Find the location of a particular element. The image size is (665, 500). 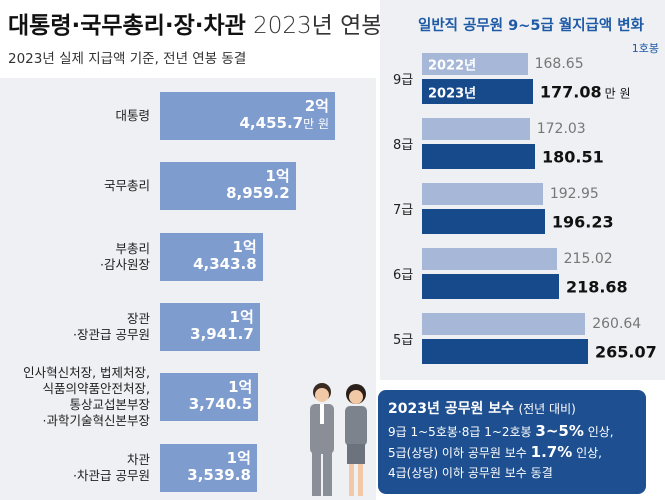

value-label-box: 192.95 is located at coordinates (574, 194).